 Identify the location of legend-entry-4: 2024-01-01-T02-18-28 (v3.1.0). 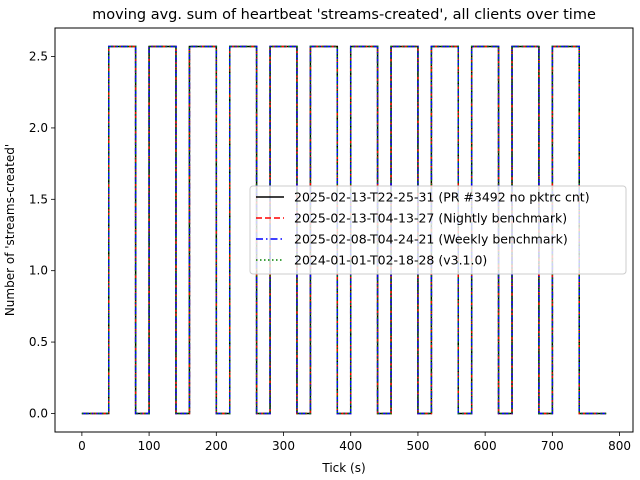
(390, 260).